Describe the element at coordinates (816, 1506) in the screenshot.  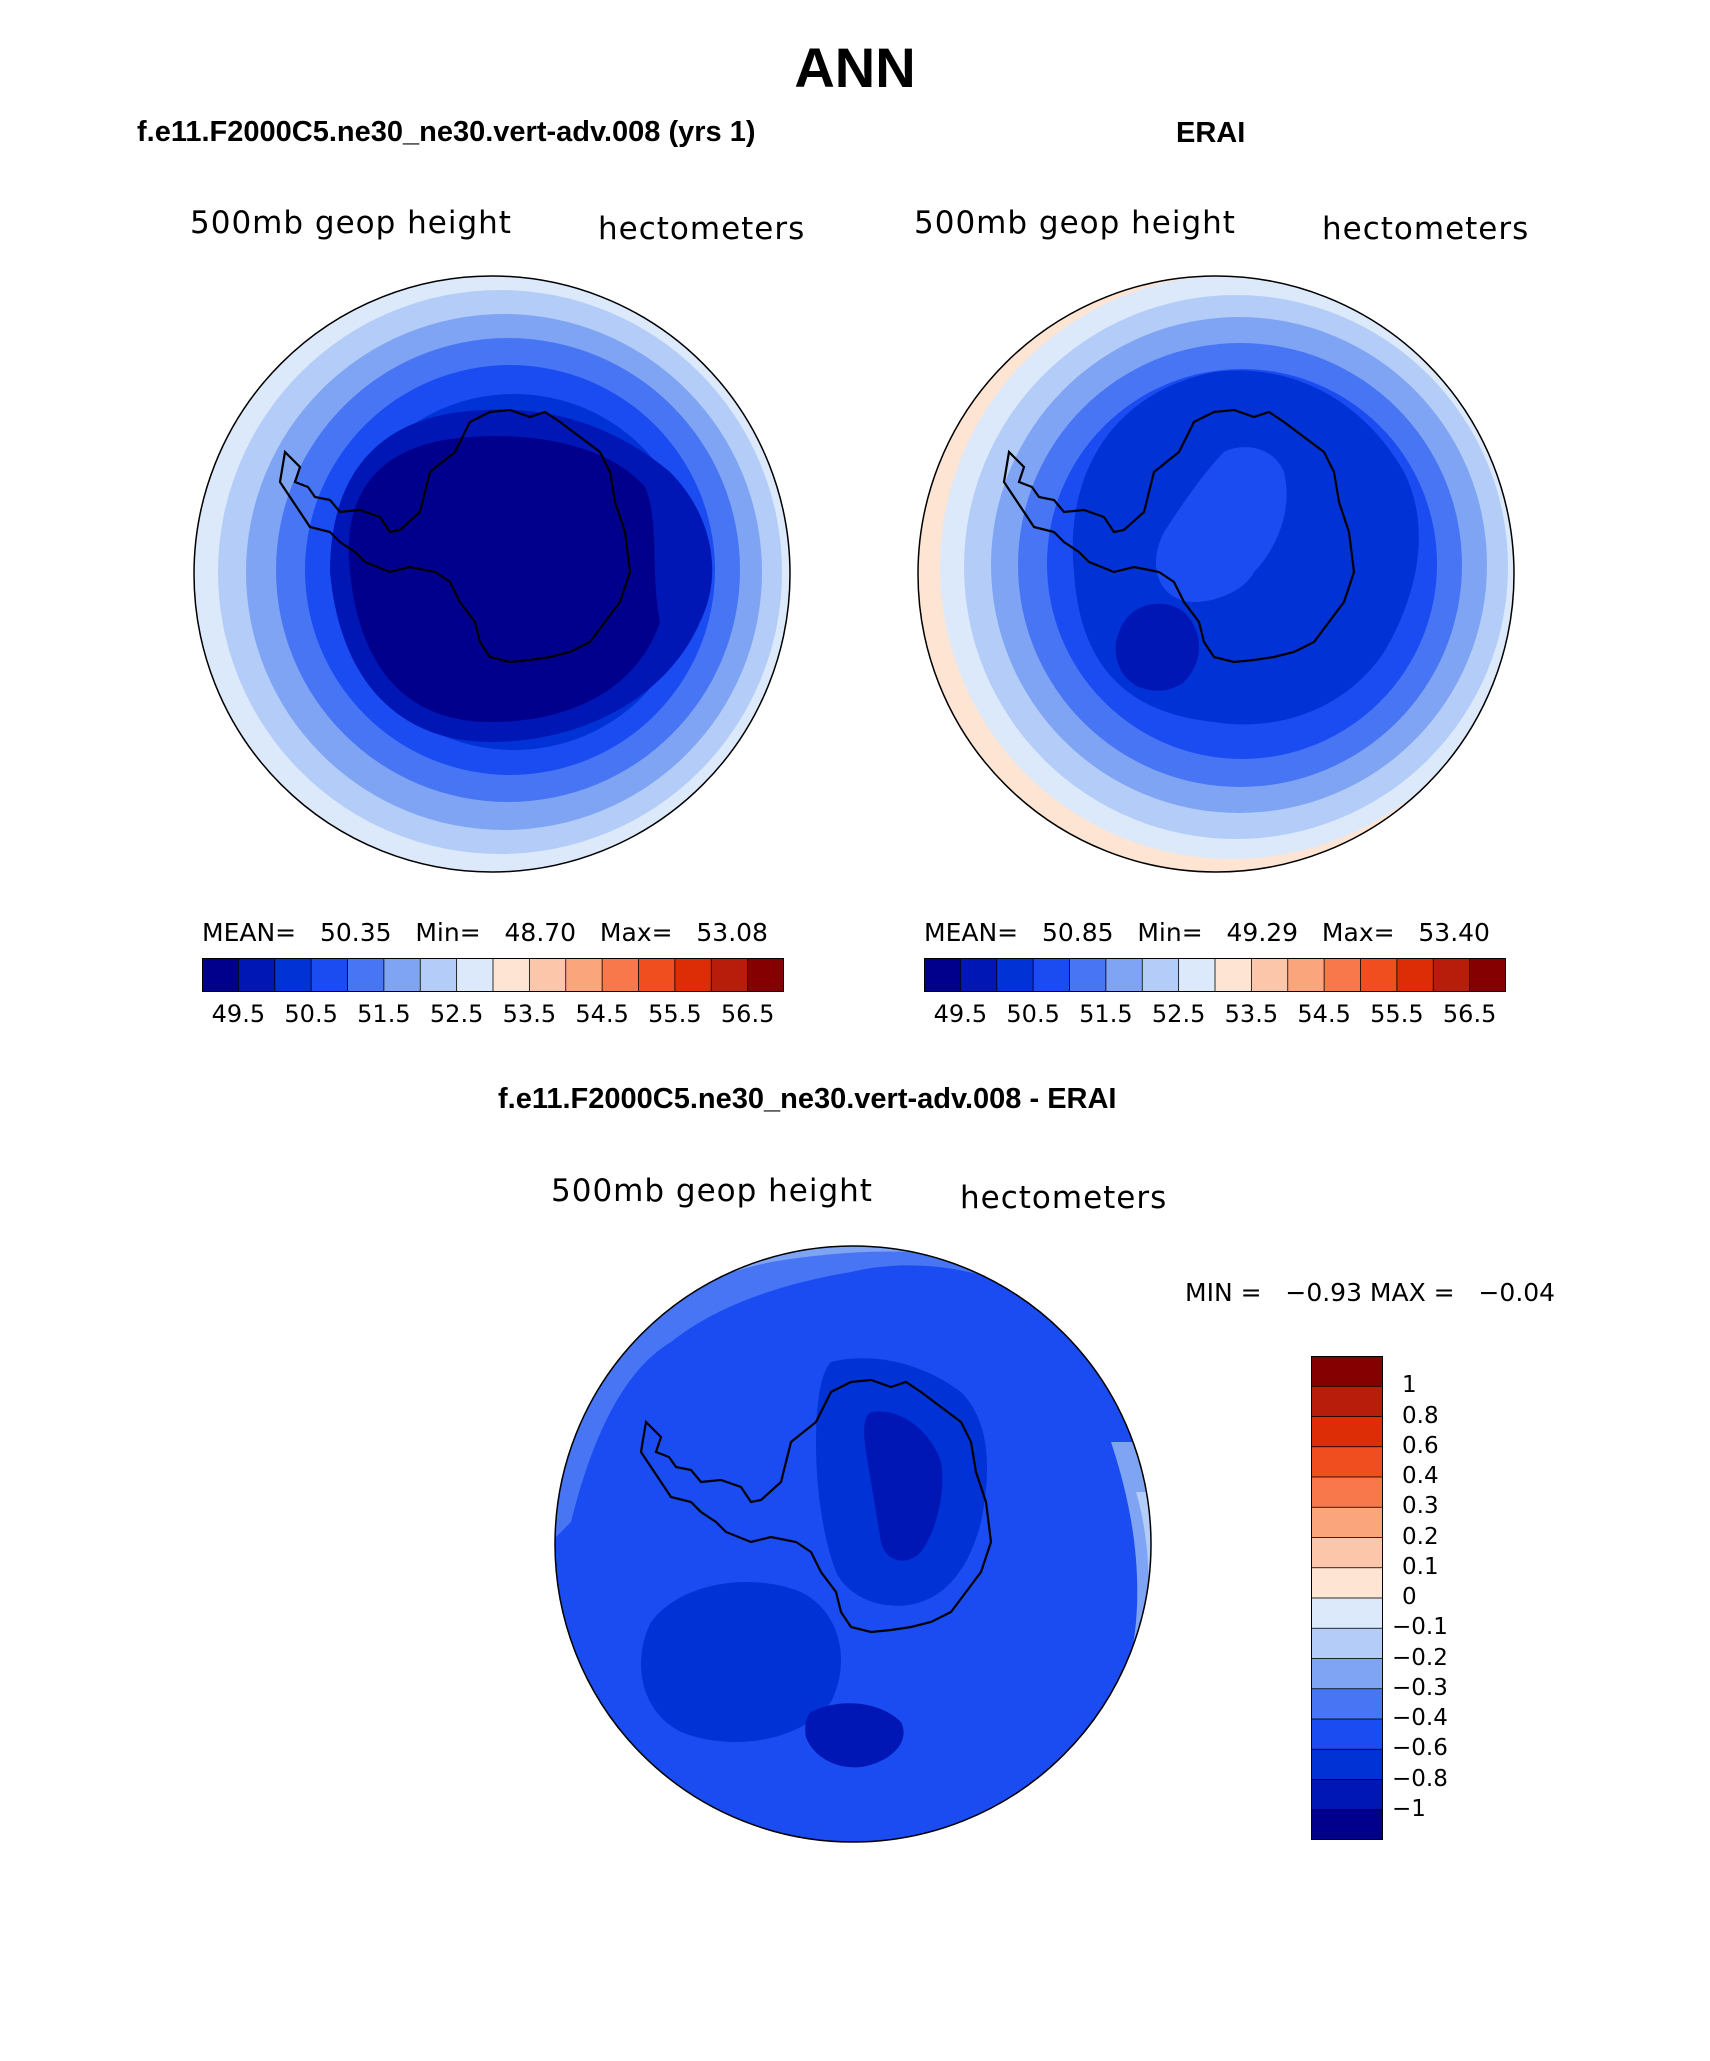
I see `diff-antarctica-coastline` at that location.